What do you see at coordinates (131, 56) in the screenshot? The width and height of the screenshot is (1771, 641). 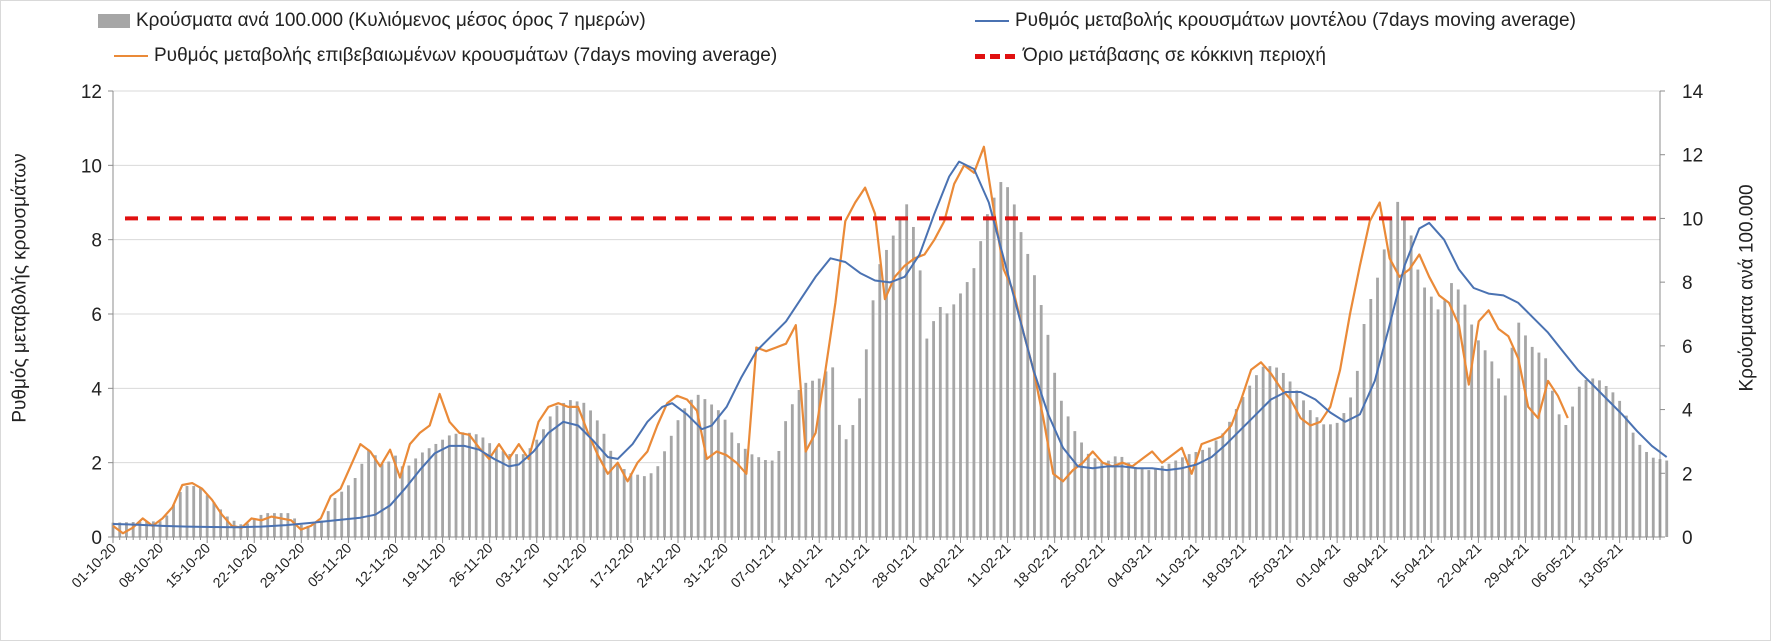 I see `legend-swatch-confirmed` at bounding box center [131, 56].